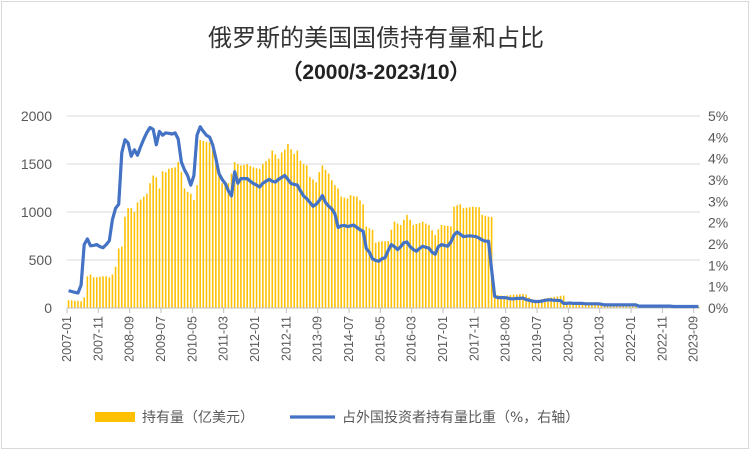 Image resolution: width=752 pixels, height=452 pixels. Describe the element at coordinates (255, 339) in the screenshot. I see `x-tick-label: 2012-01` at that location.